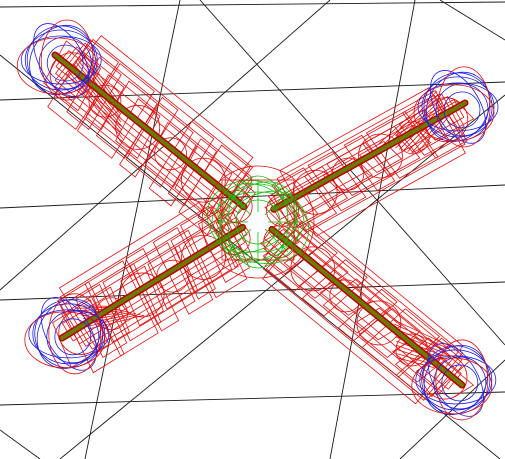 This screenshot has height=459, width=505. I want to click on hub-outer-ring, so click(258, 222).